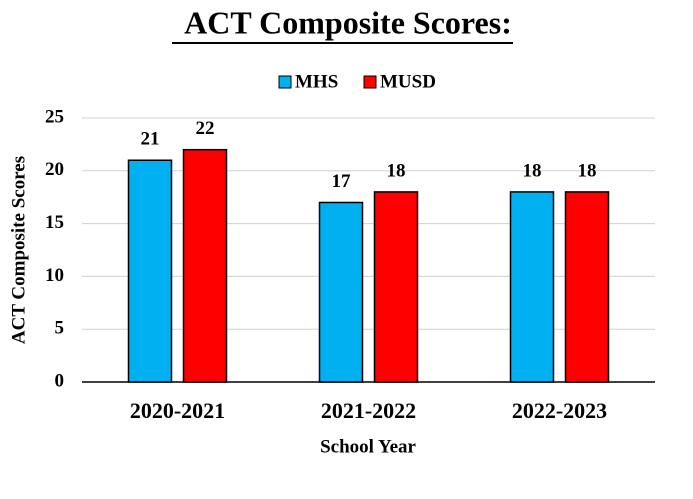  What do you see at coordinates (54, 116) in the screenshot?
I see `y-tick-label: 25` at bounding box center [54, 116].